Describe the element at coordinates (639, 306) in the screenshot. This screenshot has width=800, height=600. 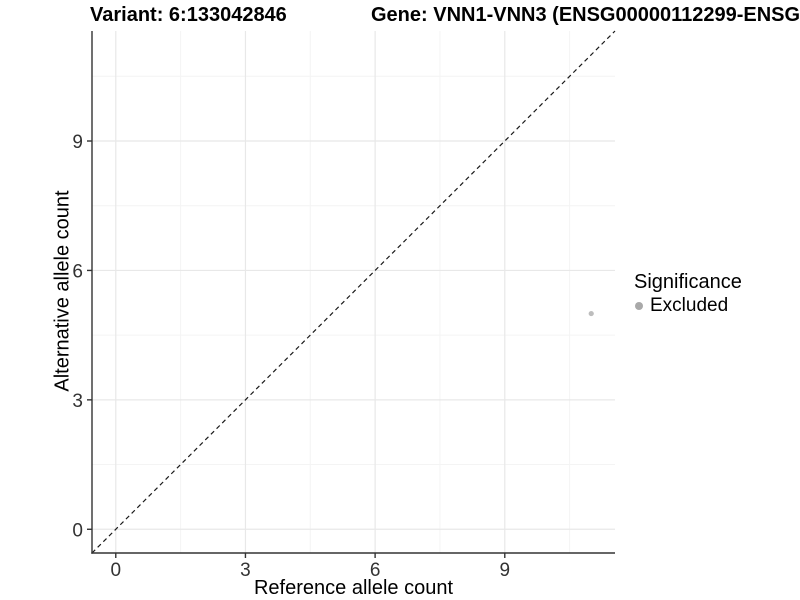
I see `legend-point-icon` at that location.